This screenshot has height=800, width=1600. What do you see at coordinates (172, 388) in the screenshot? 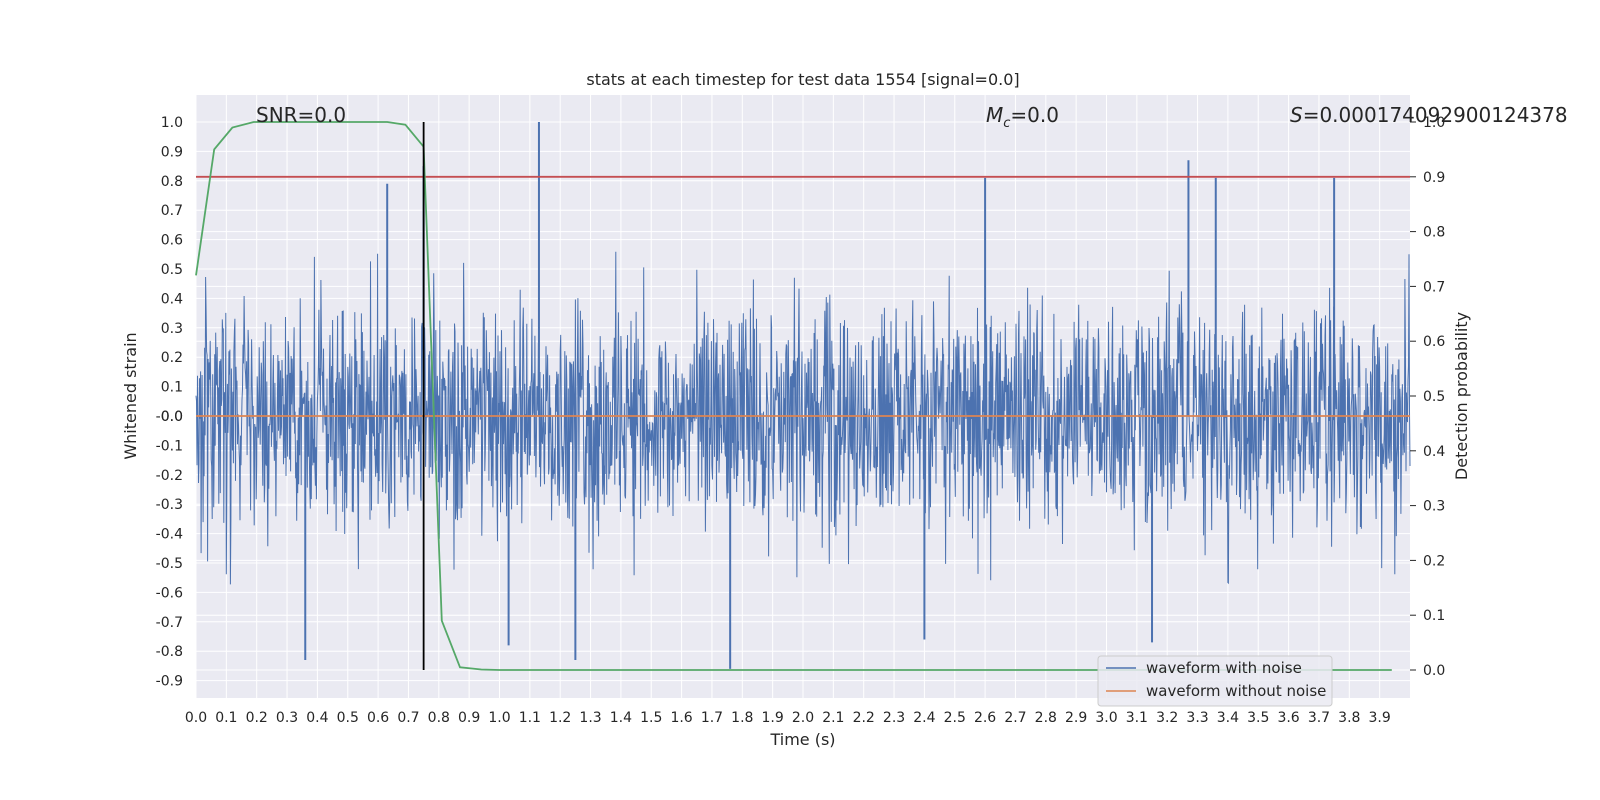
I see `y-left-tick-label: 0.1` at bounding box center [172, 388].